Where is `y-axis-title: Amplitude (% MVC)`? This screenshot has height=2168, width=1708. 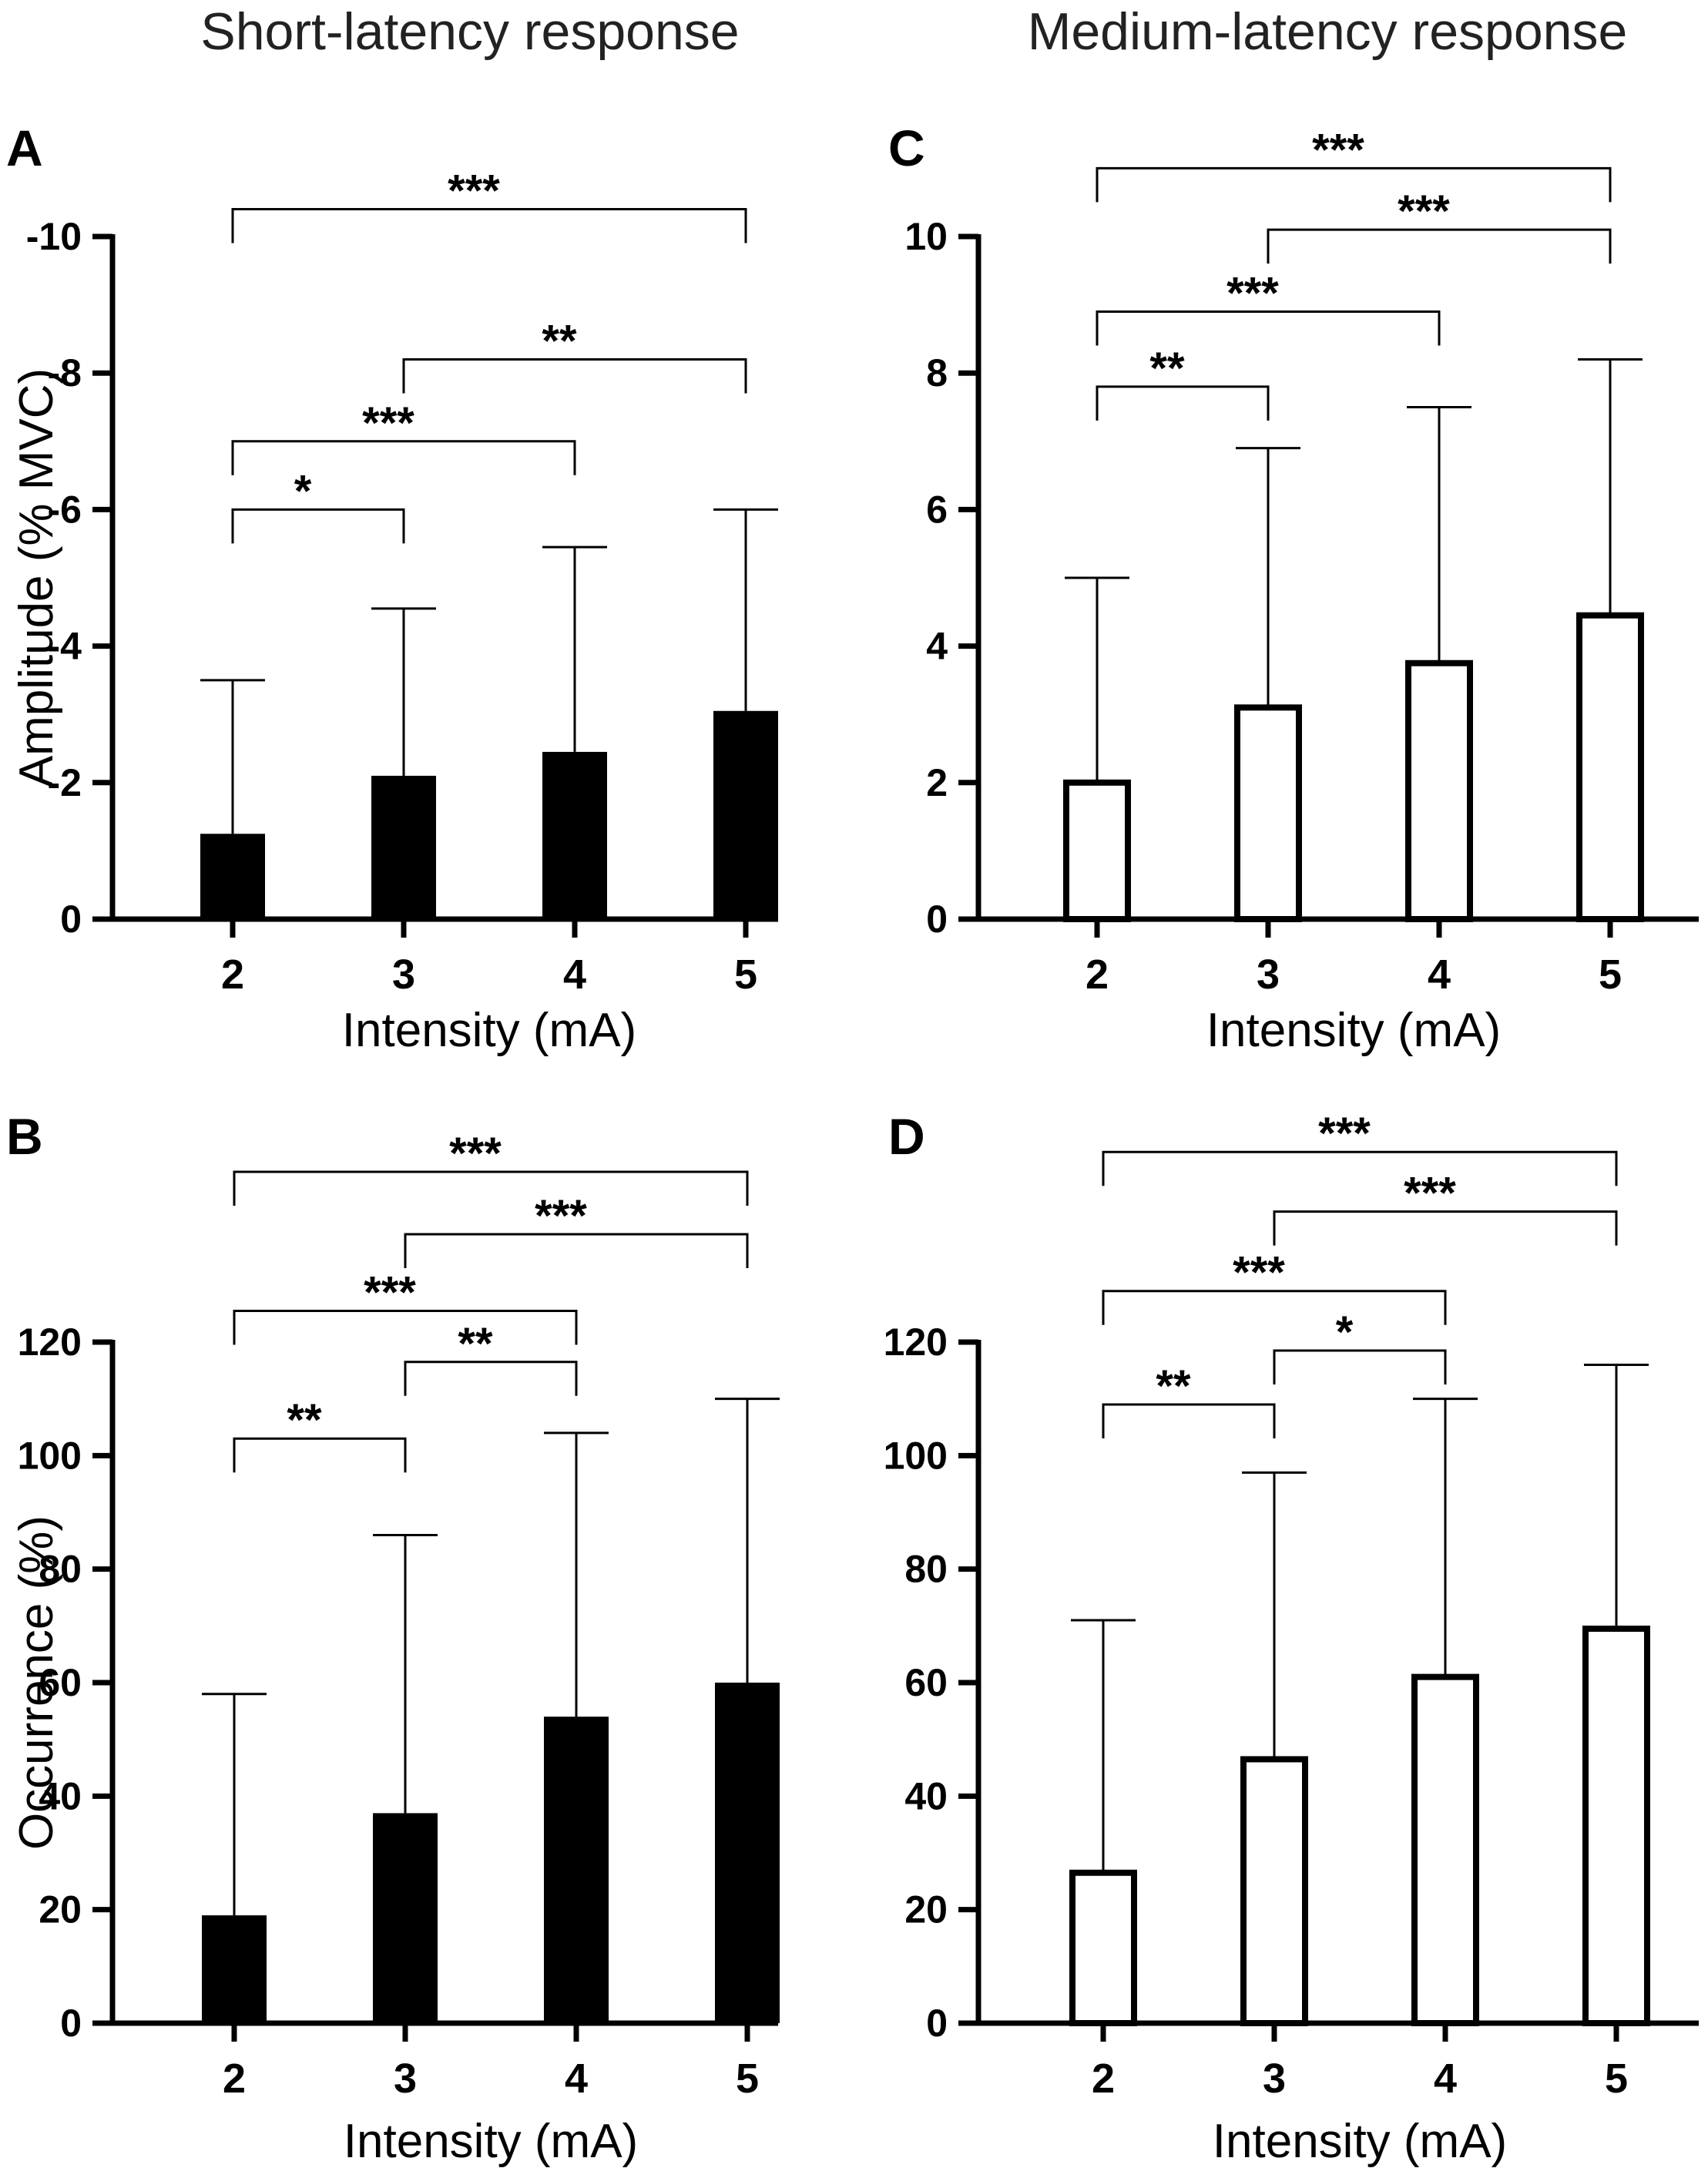
y-axis-title: Amplitude (% MVC) is located at coordinates (36, 577).